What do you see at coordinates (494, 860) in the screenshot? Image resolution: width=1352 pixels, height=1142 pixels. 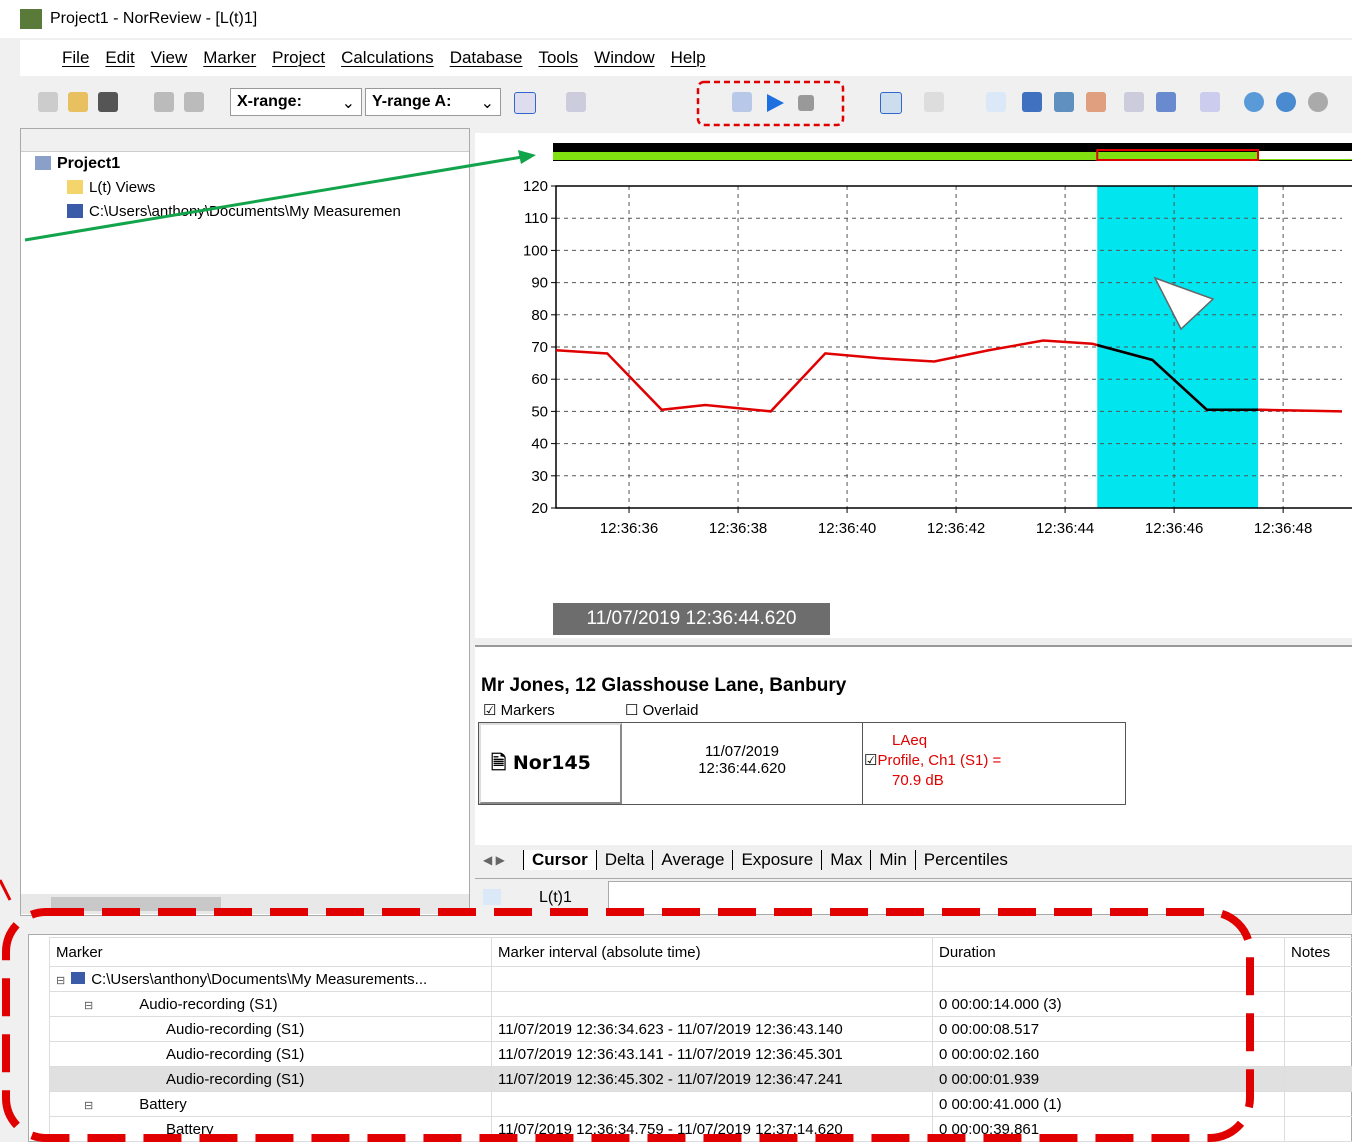 I see `tab-scroll: ◀ ▶` at bounding box center [494, 860].